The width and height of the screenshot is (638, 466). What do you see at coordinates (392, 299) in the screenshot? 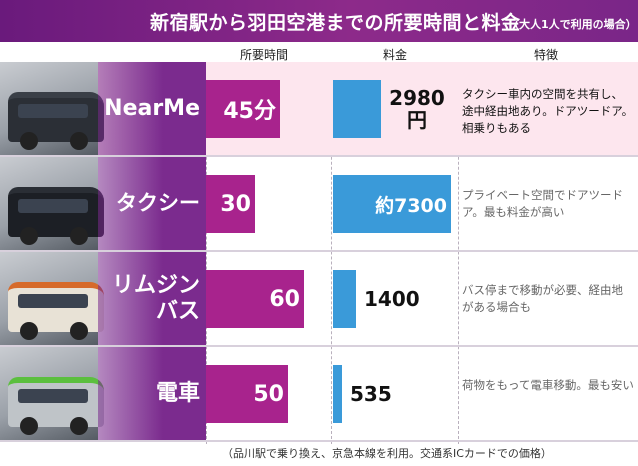
I see `fare-label: 1400` at bounding box center [392, 299].